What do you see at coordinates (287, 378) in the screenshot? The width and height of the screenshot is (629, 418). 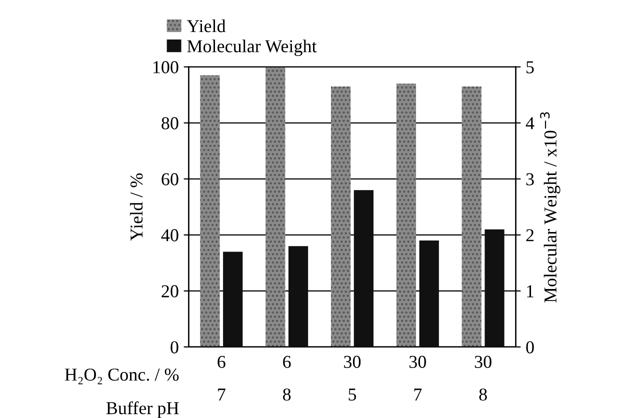 I see `x-tick-label: 6 8` at bounding box center [287, 378].